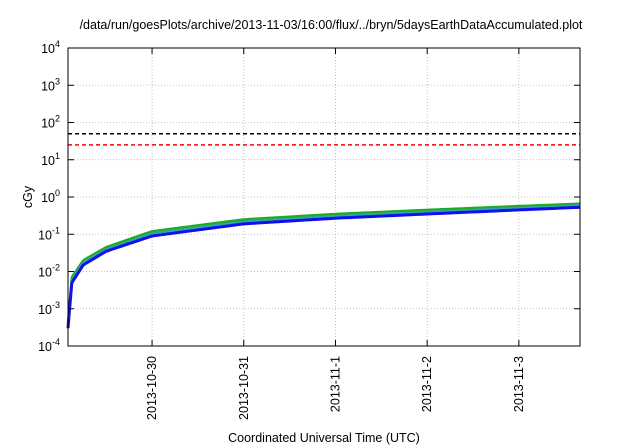  What do you see at coordinates (50, 84) in the screenshot?
I see `y-tick-label: 10³` at bounding box center [50, 84].